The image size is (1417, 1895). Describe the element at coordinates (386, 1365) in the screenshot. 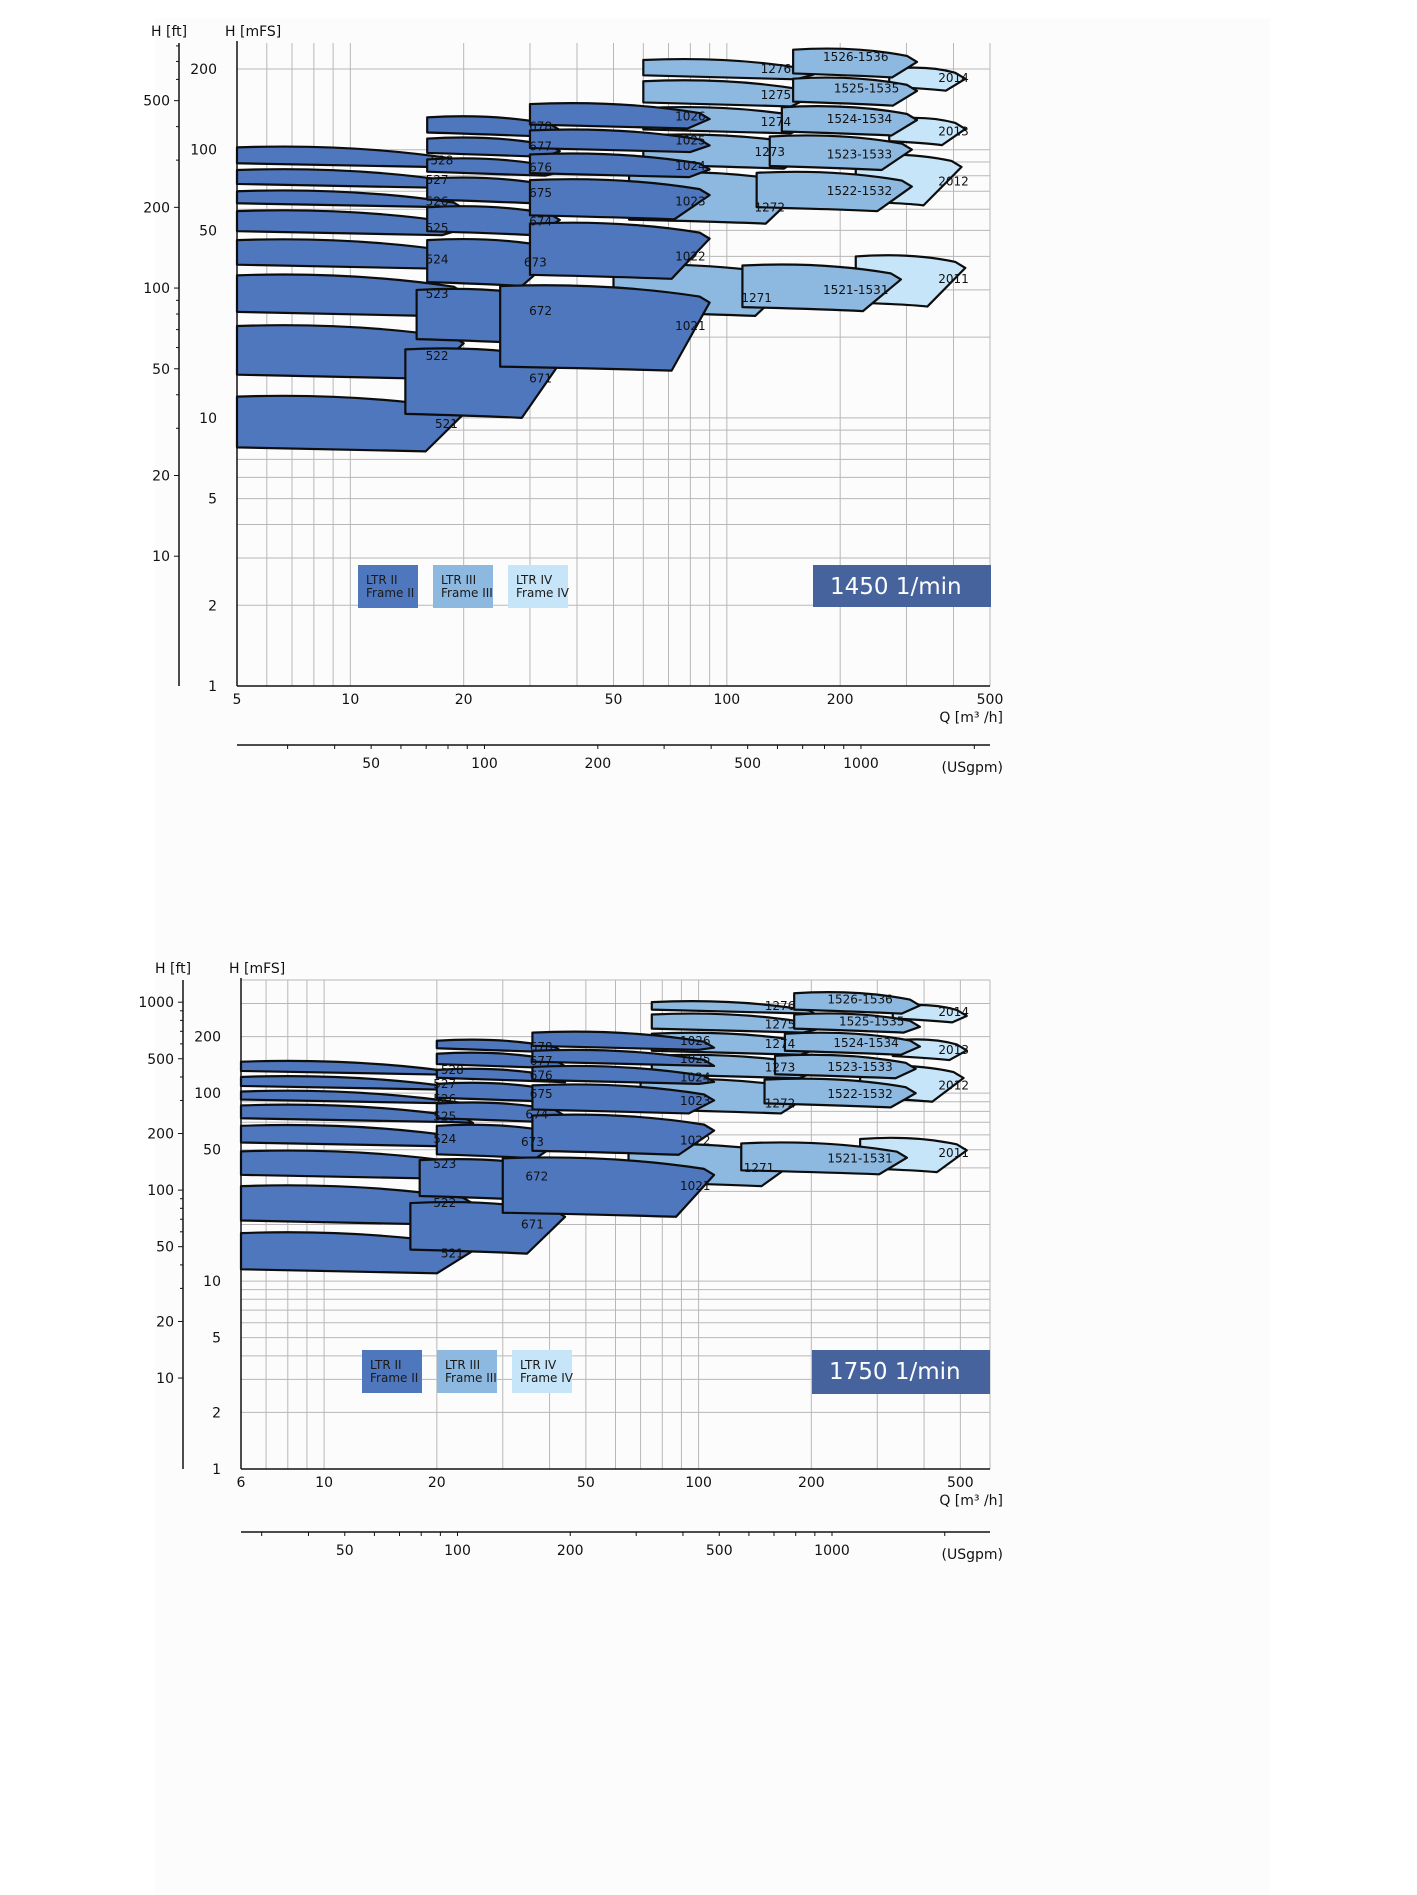

I see `legend-name: LTR II` at that location.